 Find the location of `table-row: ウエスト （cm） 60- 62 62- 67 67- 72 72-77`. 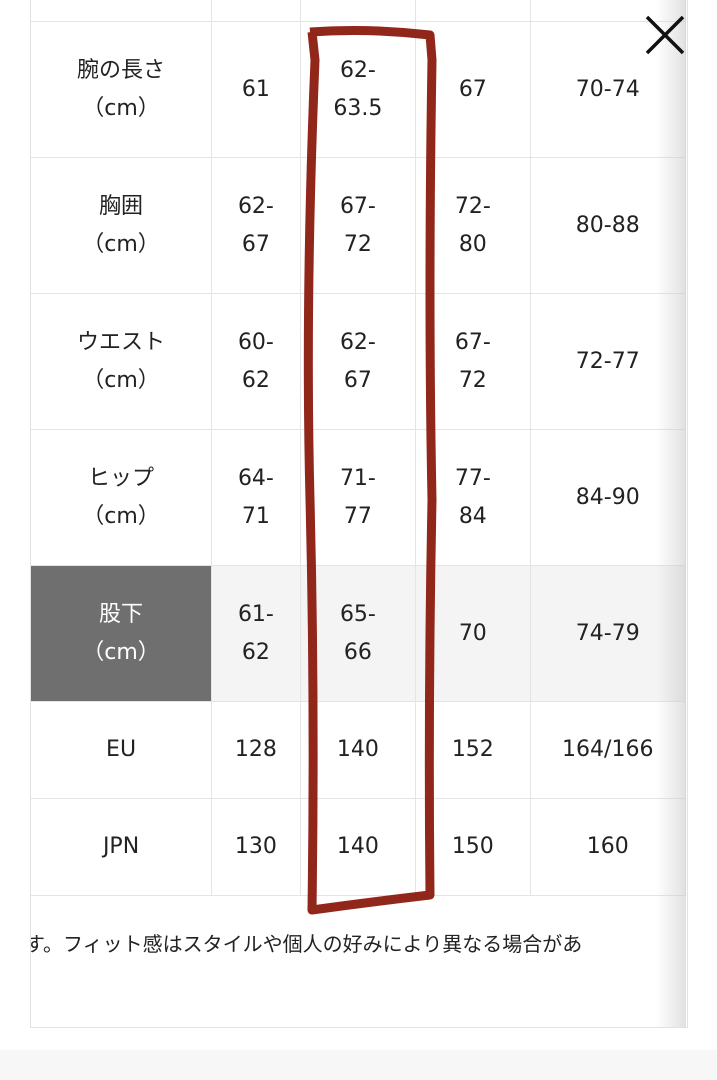

table-row: ウエスト （cm） 60- 62 62- 67 67- 72 72-77 is located at coordinates (358, 361).